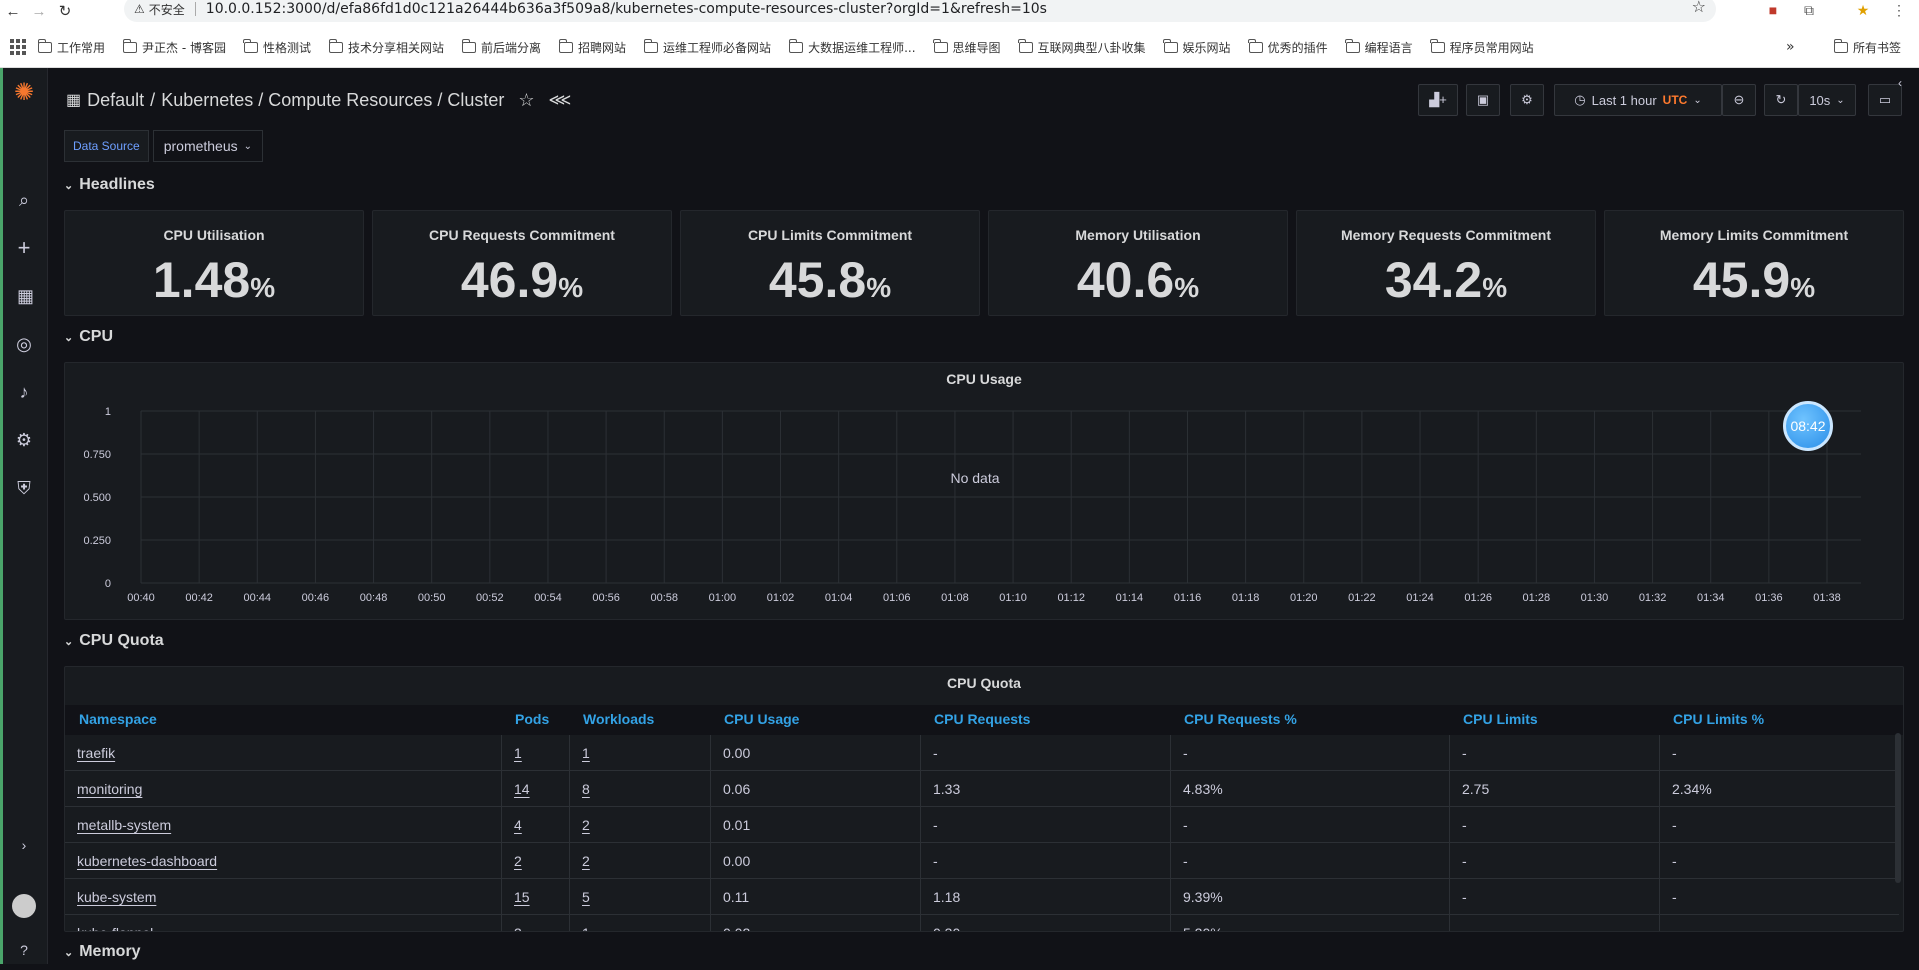  I want to click on profile-icon: ★, so click(1863, 9).